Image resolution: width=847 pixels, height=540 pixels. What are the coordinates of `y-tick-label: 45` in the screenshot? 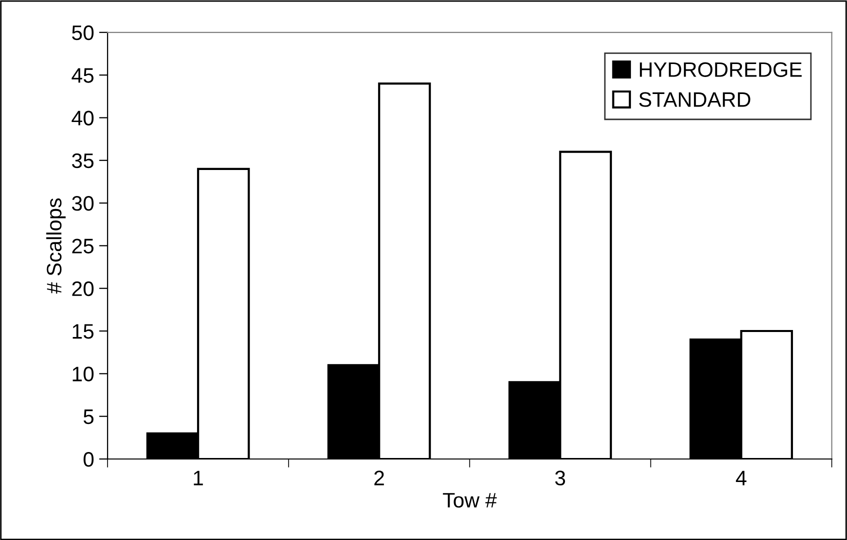 It's located at (83, 75).